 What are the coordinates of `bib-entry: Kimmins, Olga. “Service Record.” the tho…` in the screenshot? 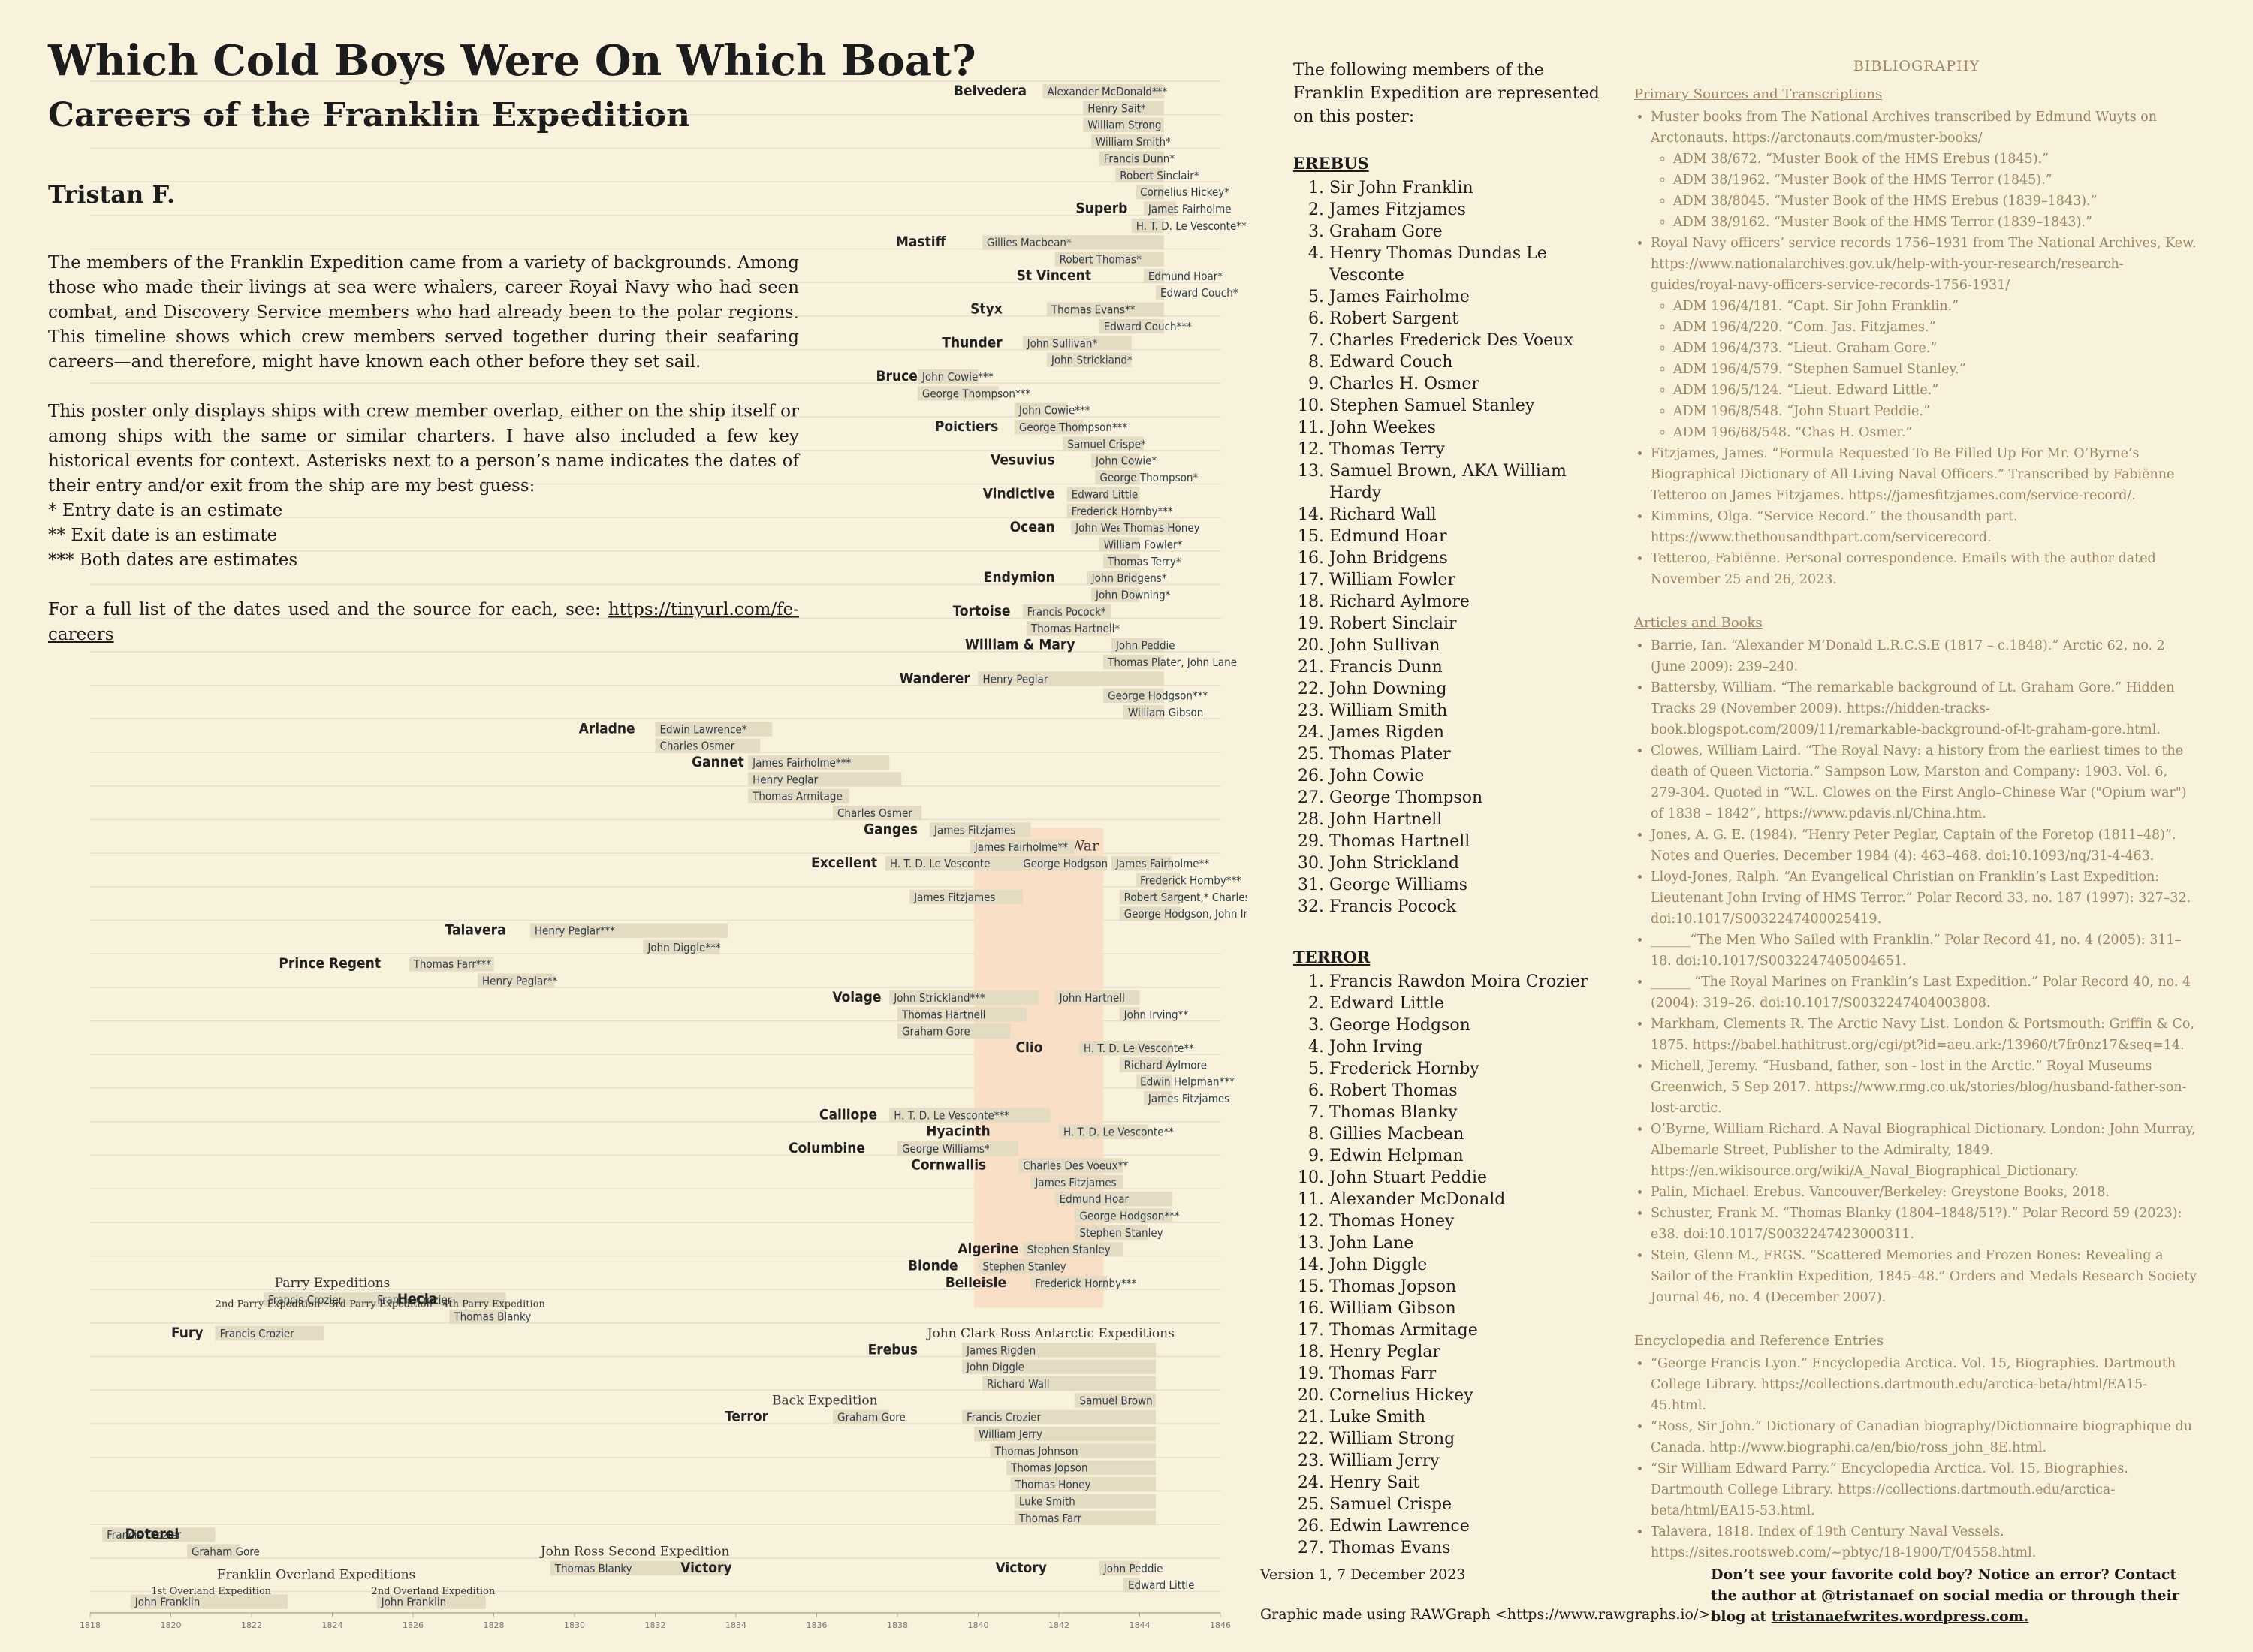 It's located at (1925, 527).